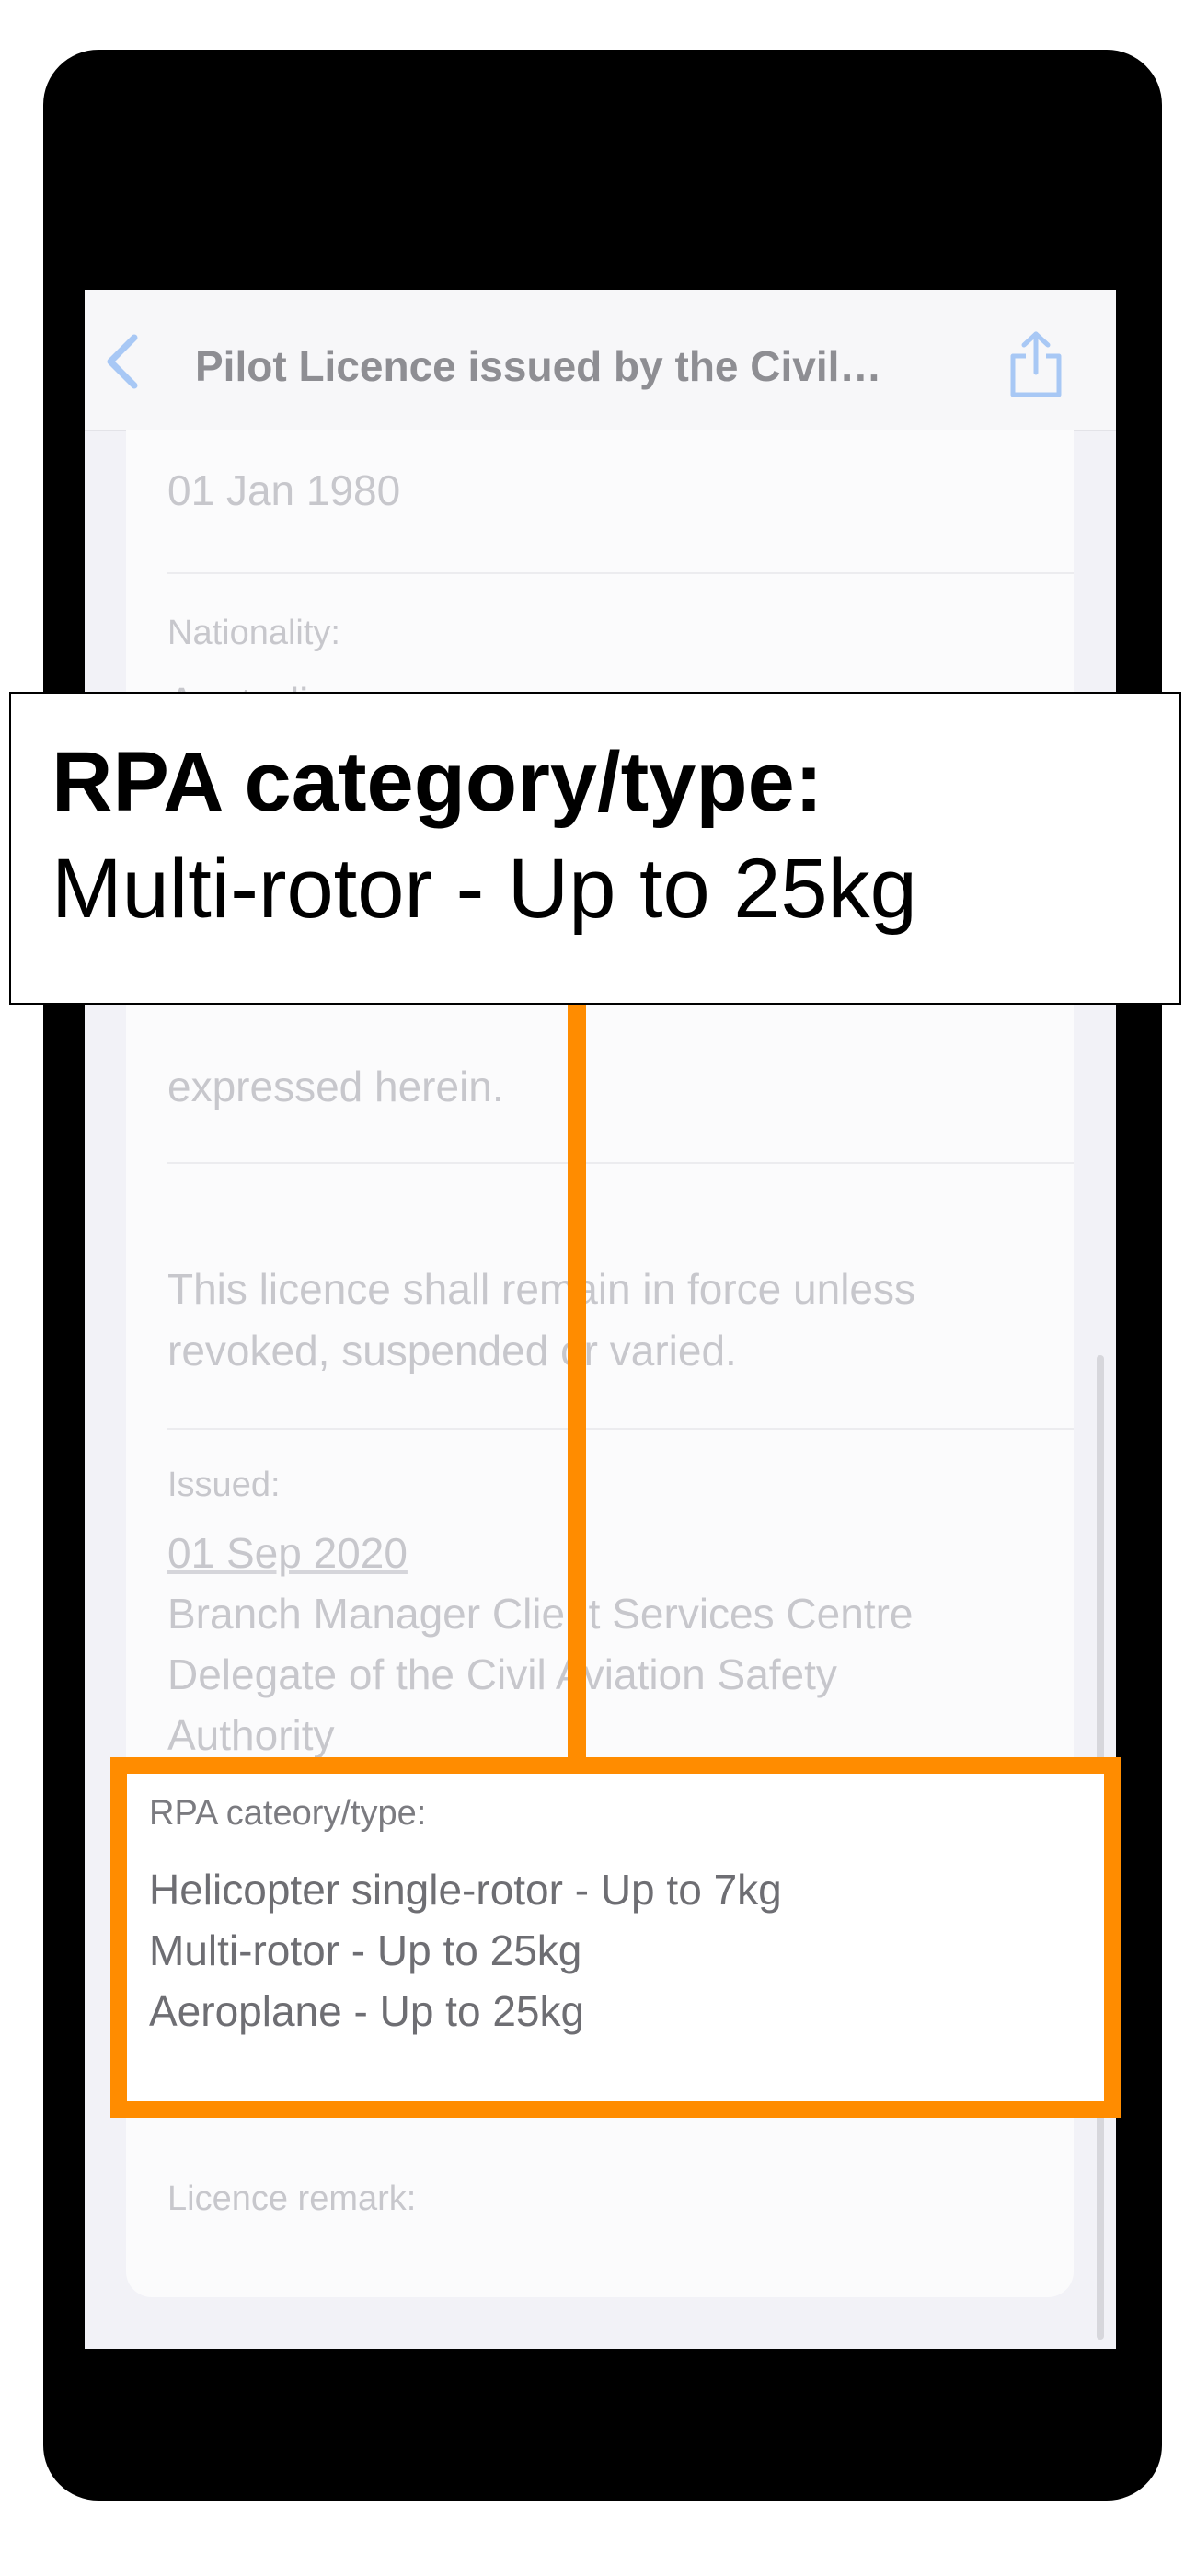  I want to click on issued-line-2: Delegate of the Civil Aviation Safety, so click(502, 1674).